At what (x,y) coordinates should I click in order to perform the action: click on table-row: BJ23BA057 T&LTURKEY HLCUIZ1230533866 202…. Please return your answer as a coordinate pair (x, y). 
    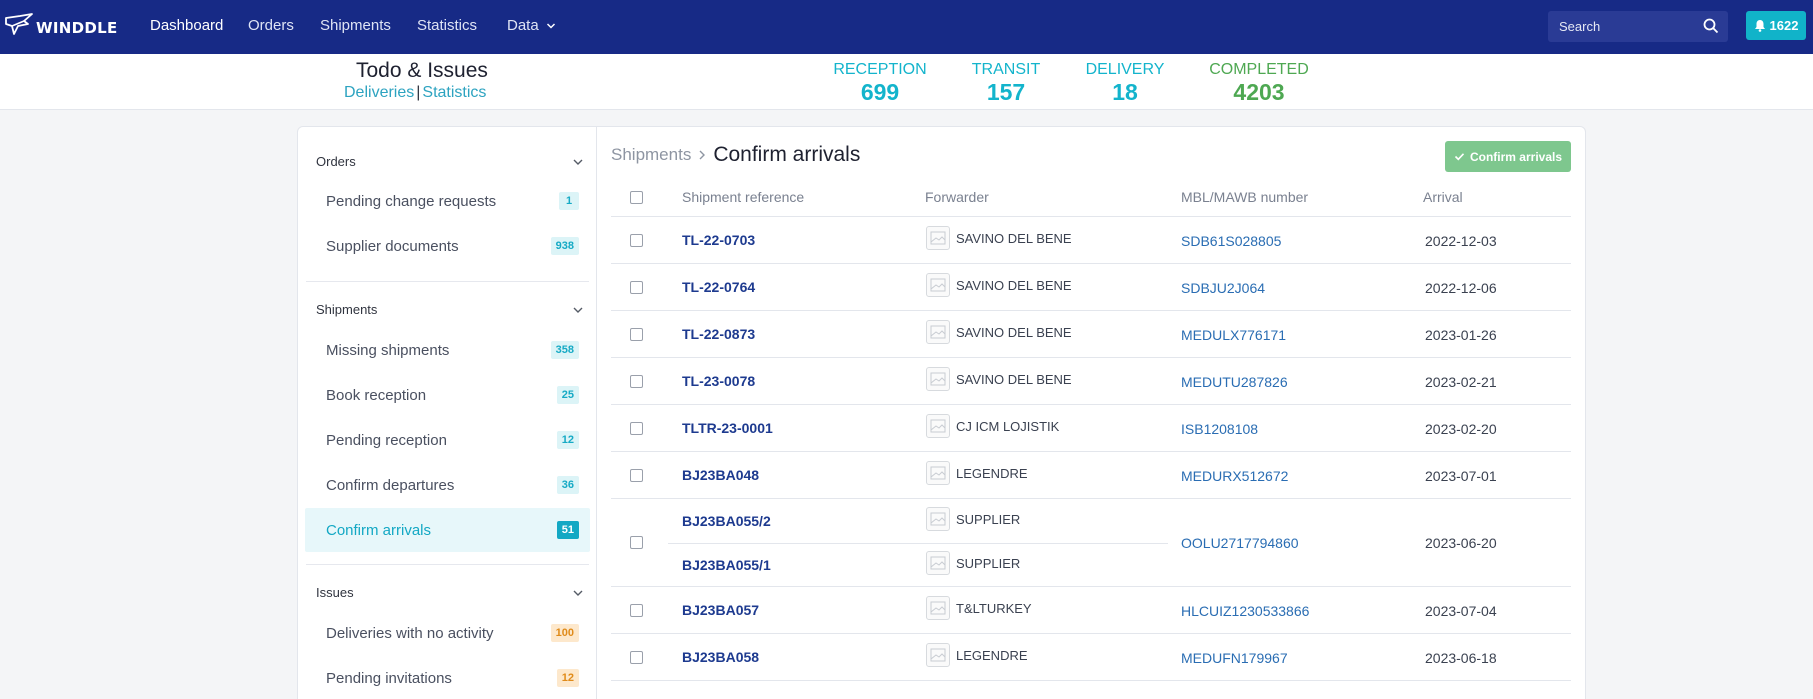
    Looking at the image, I should click on (1091, 610).